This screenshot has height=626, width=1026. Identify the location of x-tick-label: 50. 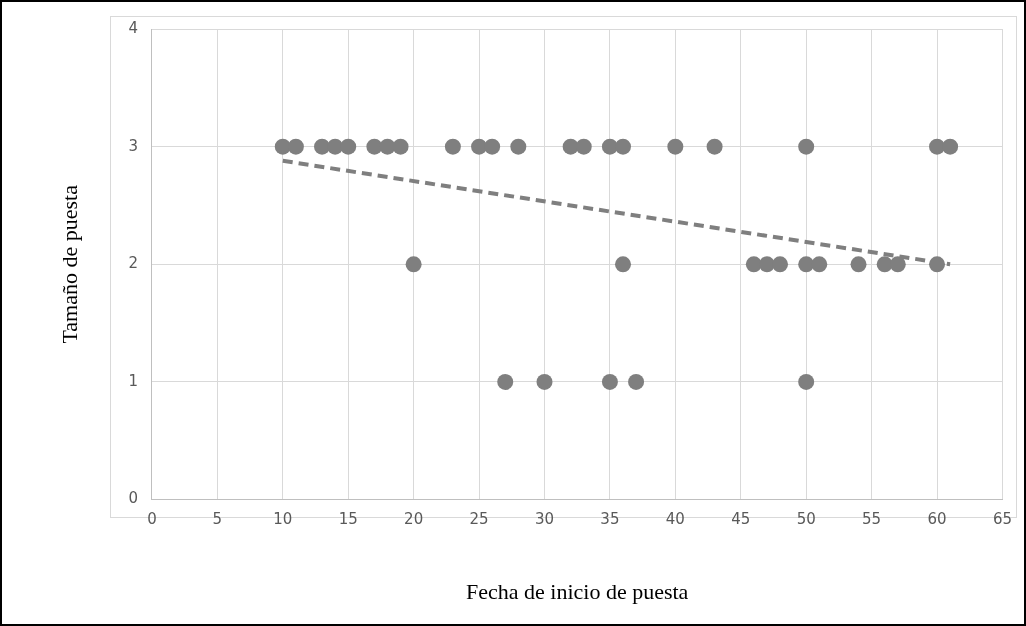
(806, 519).